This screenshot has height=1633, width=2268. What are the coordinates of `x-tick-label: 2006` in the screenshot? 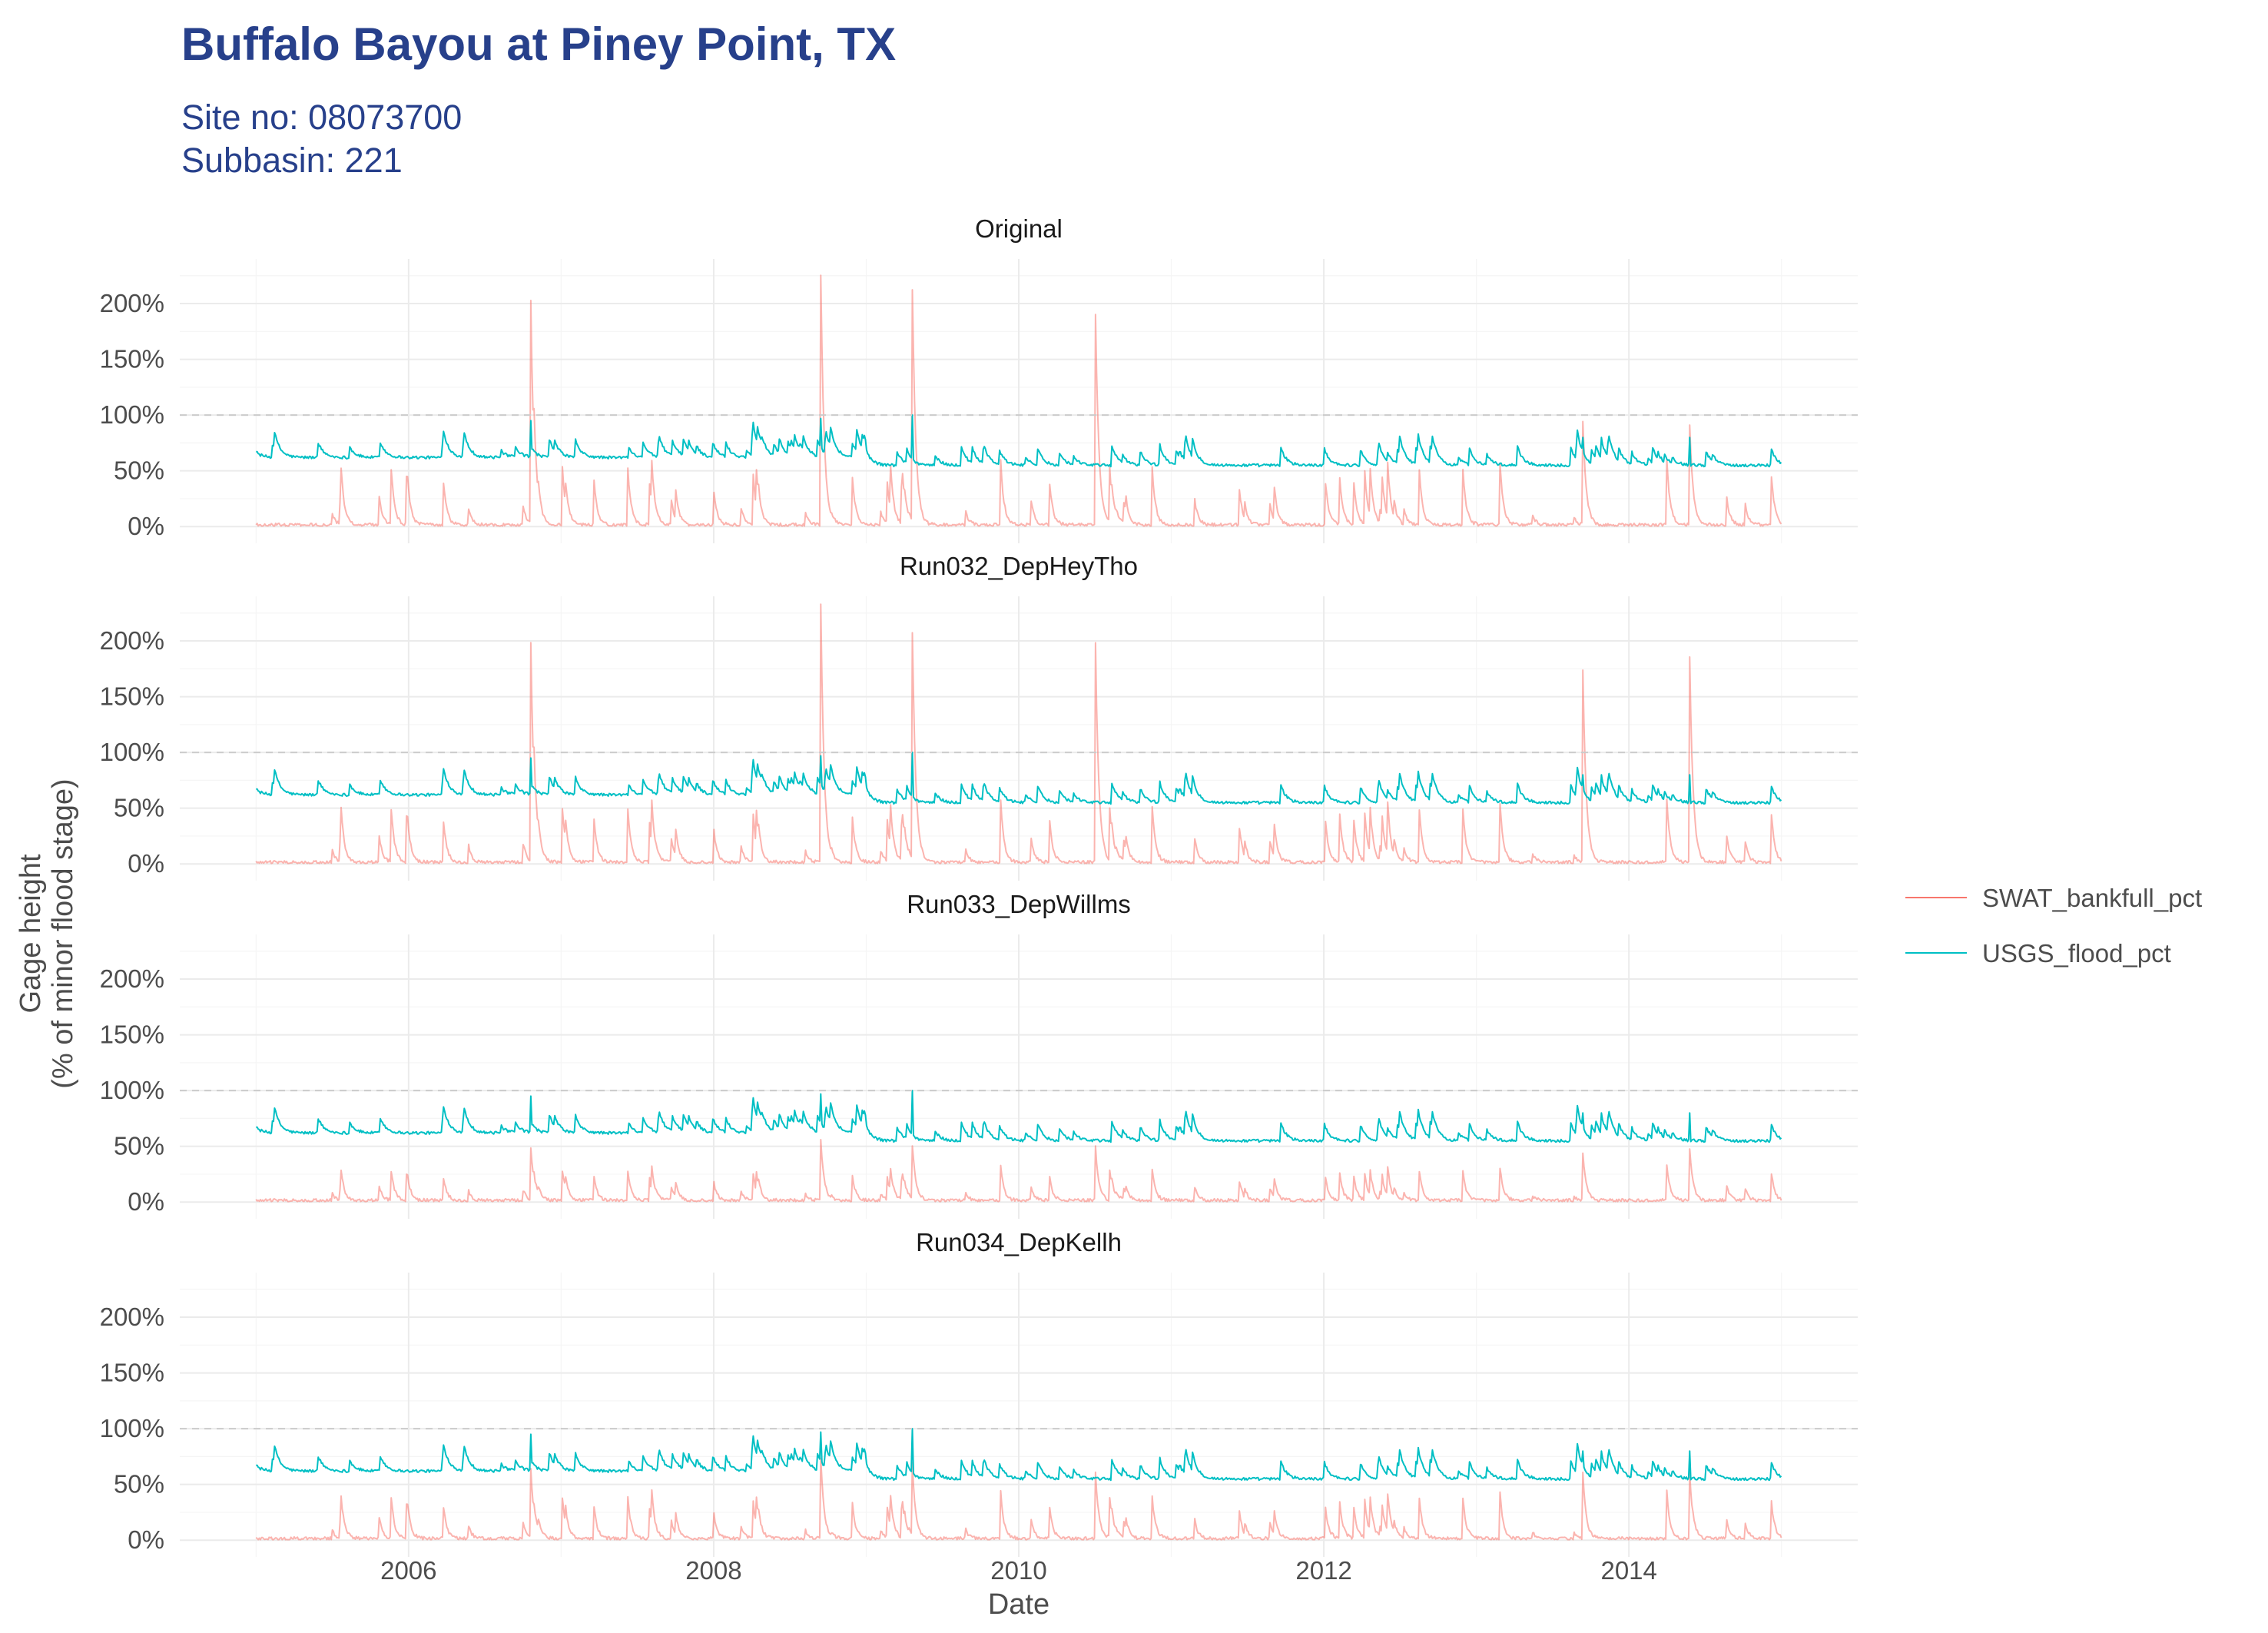 It's located at (408, 1570).